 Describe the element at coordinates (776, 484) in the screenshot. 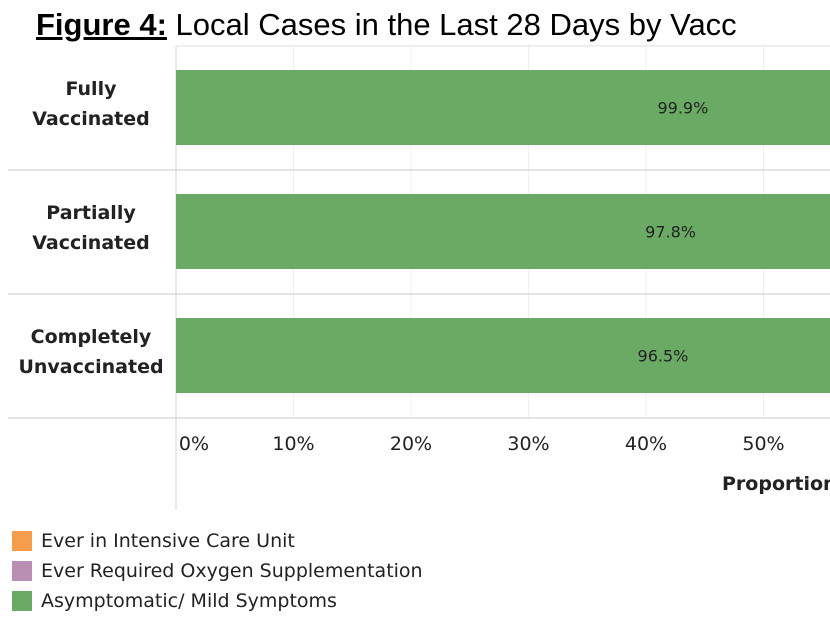

I see `x-axis-title: Proportion` at that location.